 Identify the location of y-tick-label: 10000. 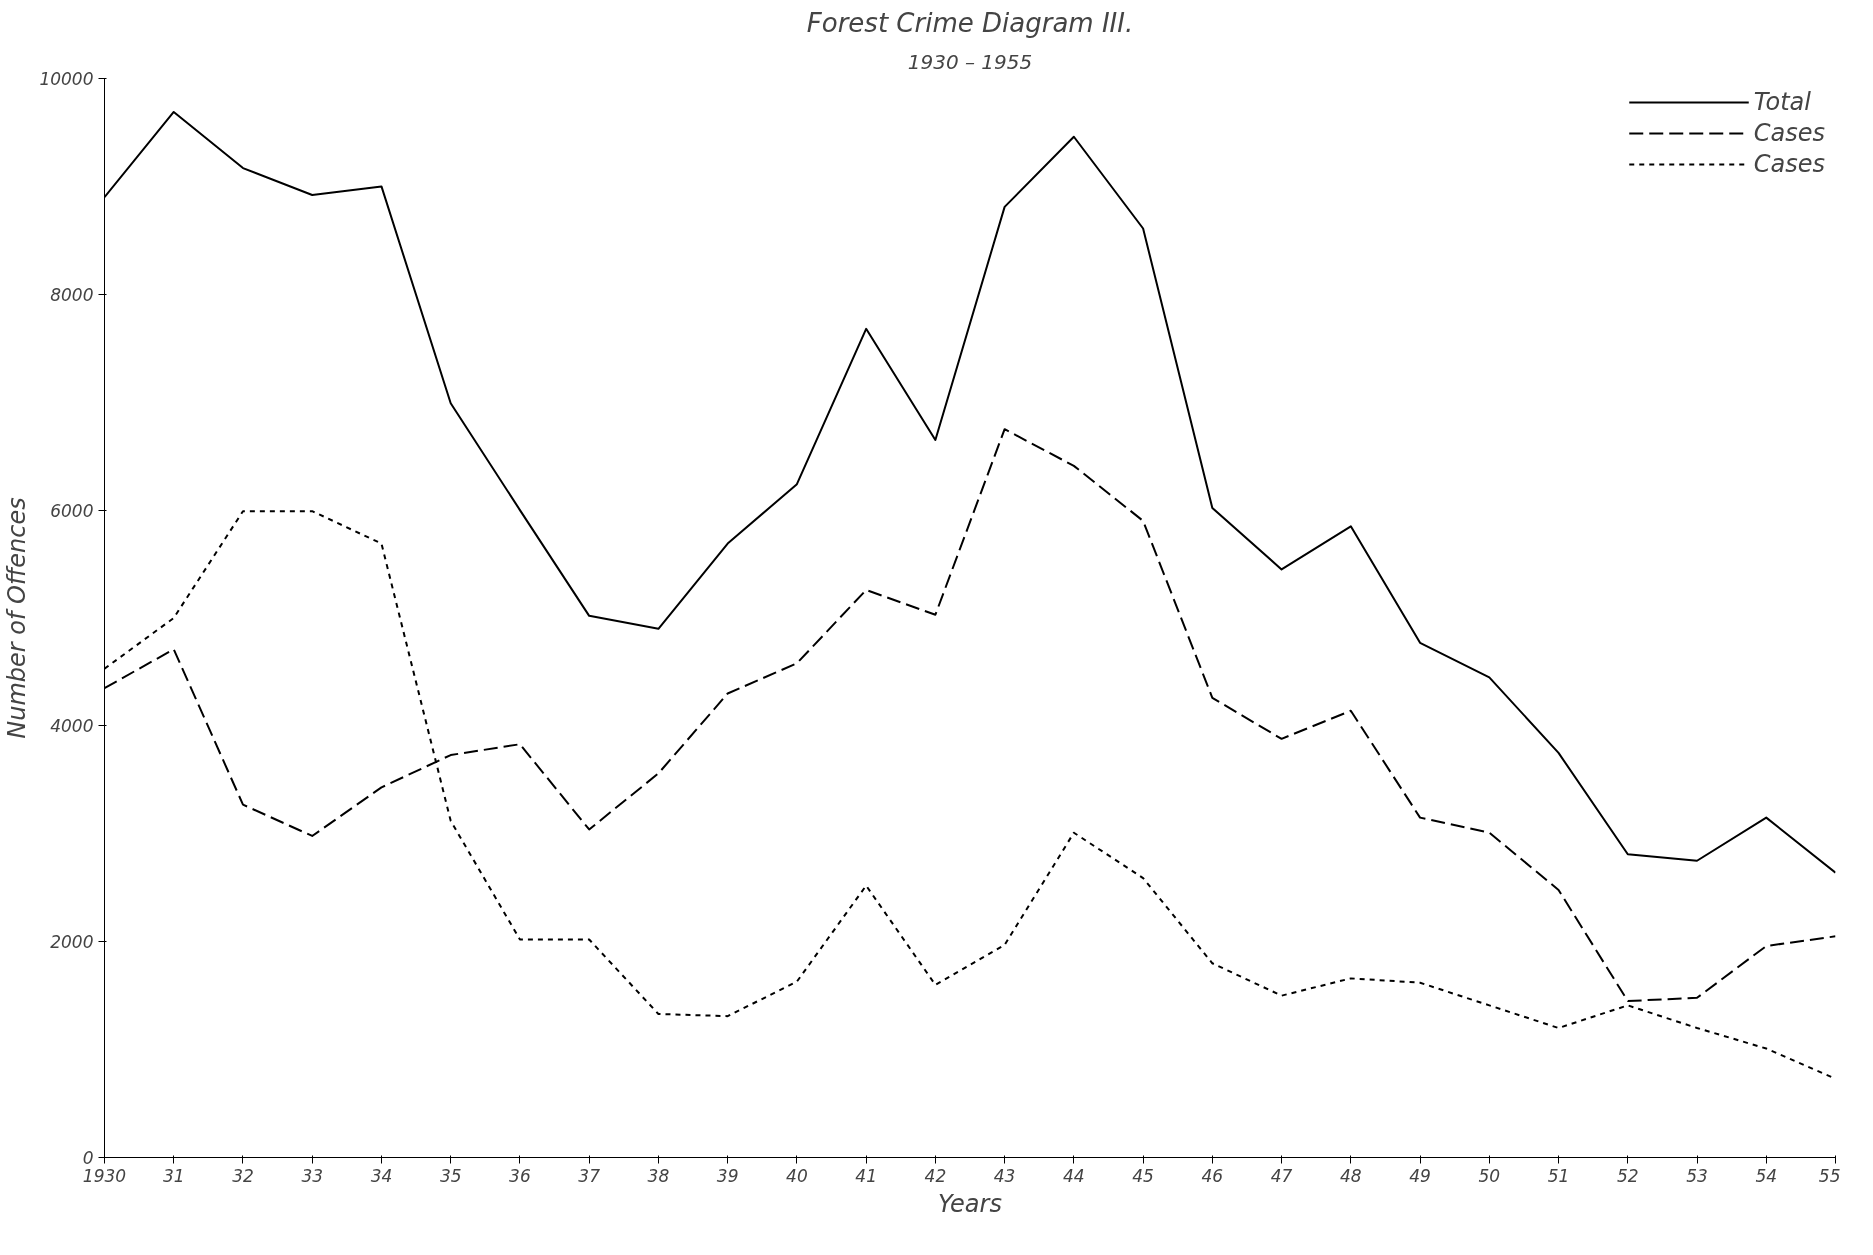
(66, 79).